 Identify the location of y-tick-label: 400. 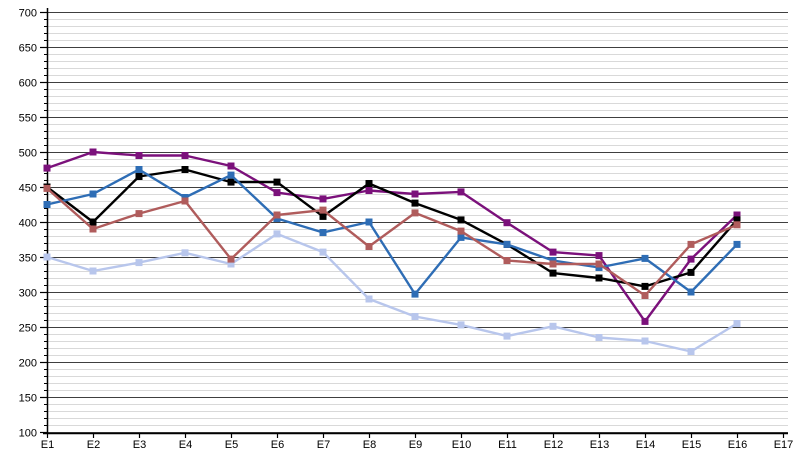
(28, 224).